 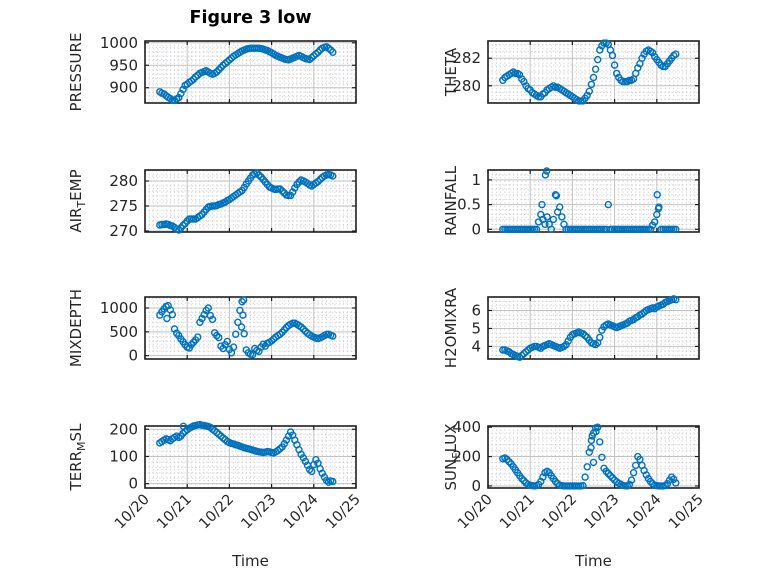 I want to click on y-tick-labels: 0 100 200, so click(x=123, y=456).